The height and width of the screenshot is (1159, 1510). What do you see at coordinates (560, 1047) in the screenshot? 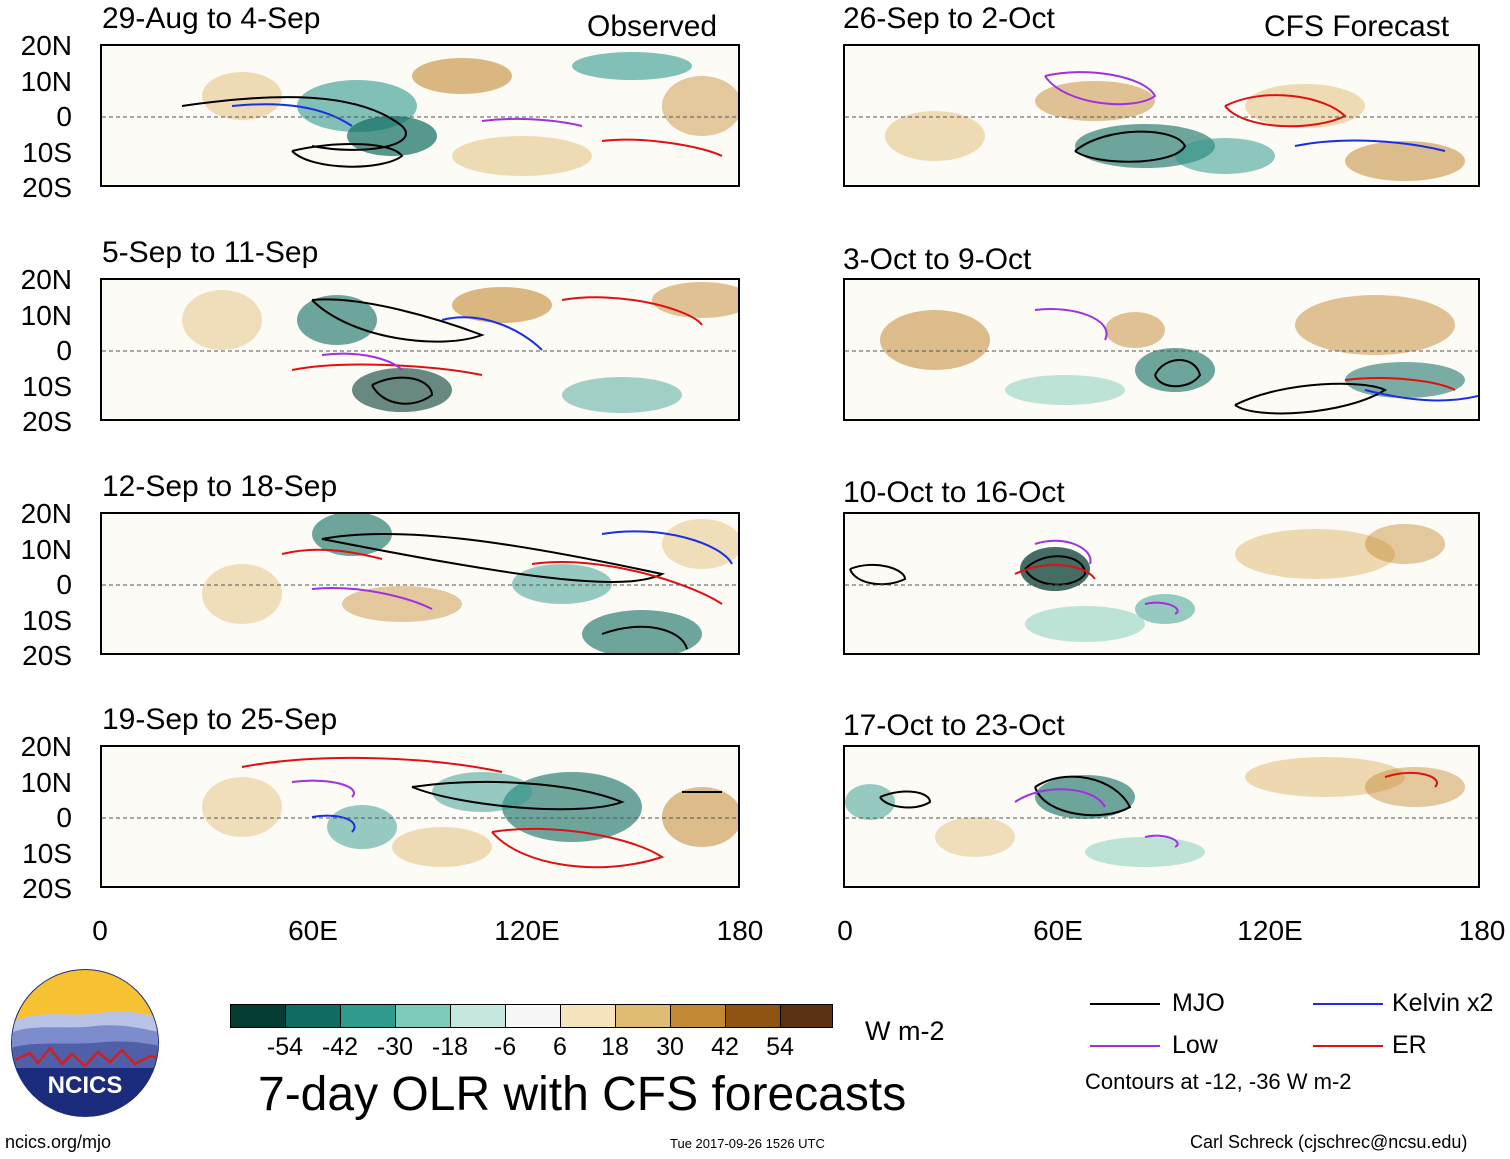
I see `colorbar-label: 6` at bounding box center [560, 1047].